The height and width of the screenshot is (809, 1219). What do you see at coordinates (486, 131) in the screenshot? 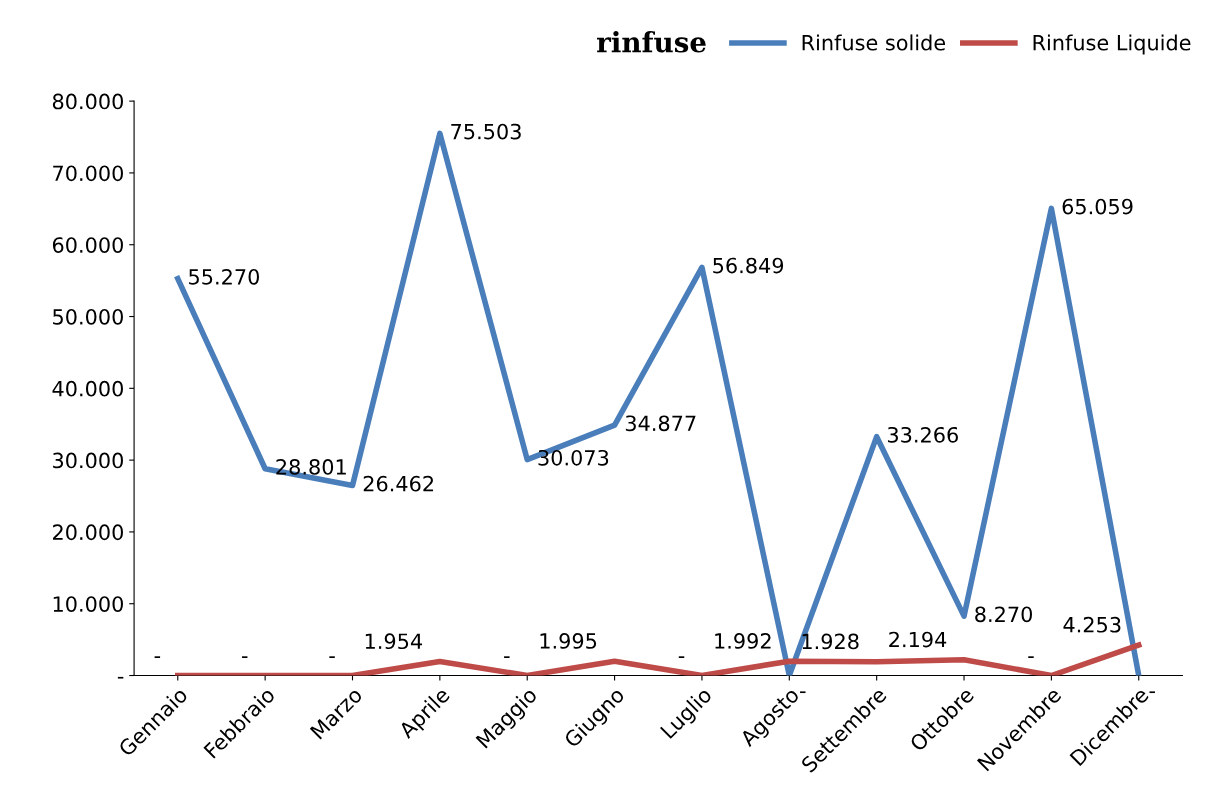
I see `data-label: 75.503` at bounding box center [486, 131].